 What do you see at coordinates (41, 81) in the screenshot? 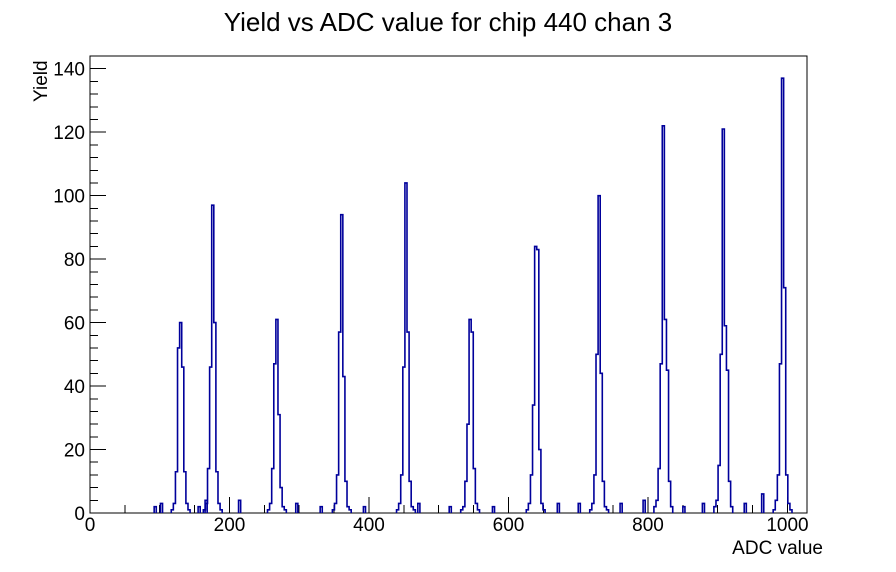
I see `y-axis-title: Yield` at bounding box center [41, 81].